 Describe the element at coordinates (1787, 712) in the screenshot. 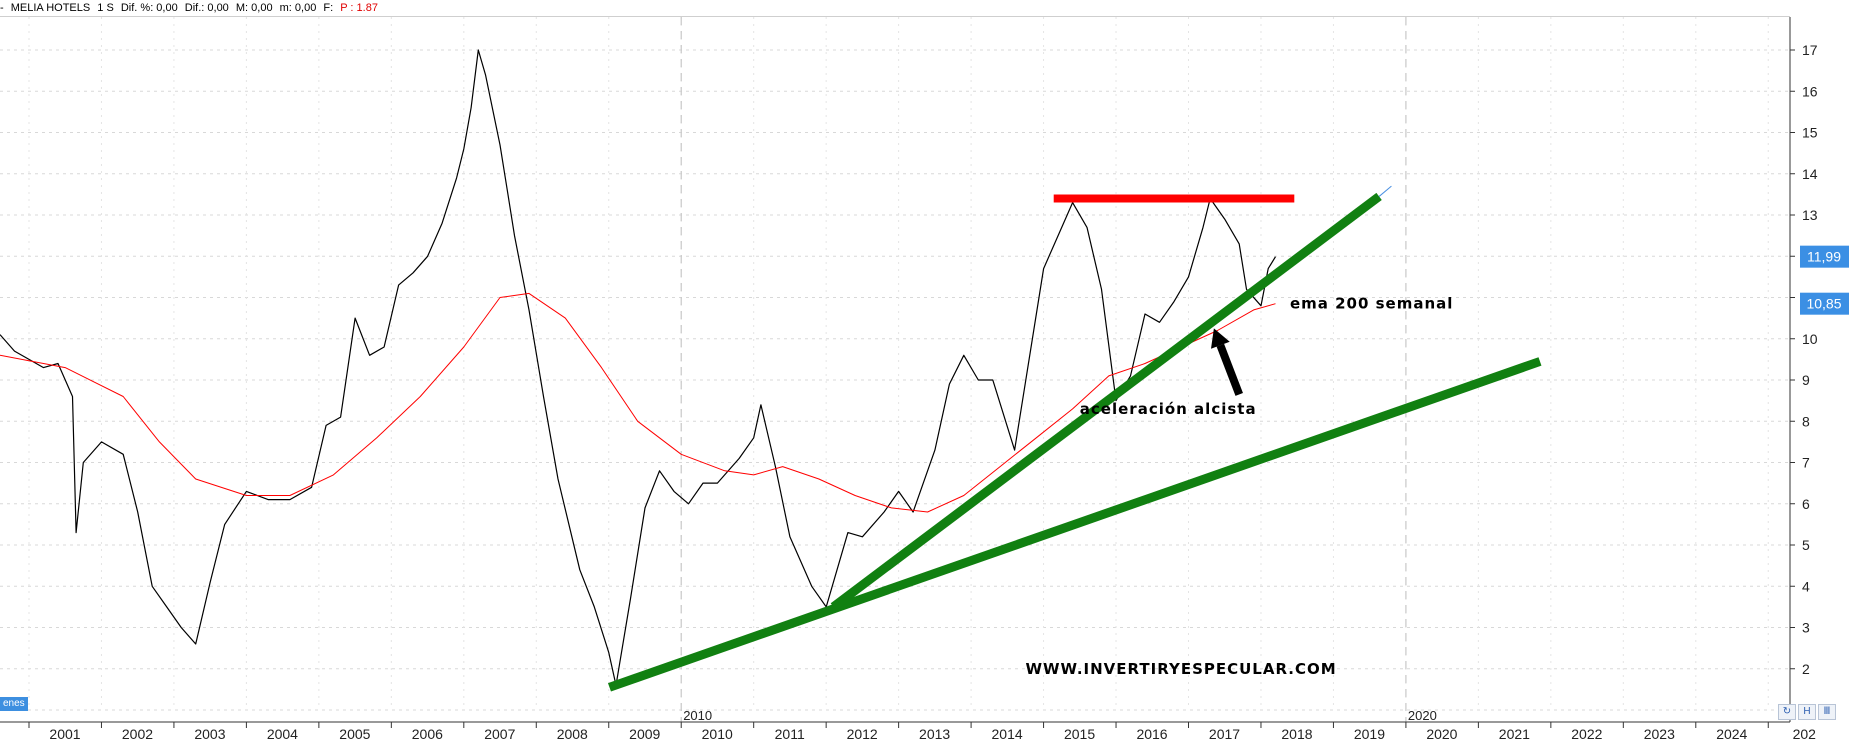

I see `refresh-icon: ↻` at that location.